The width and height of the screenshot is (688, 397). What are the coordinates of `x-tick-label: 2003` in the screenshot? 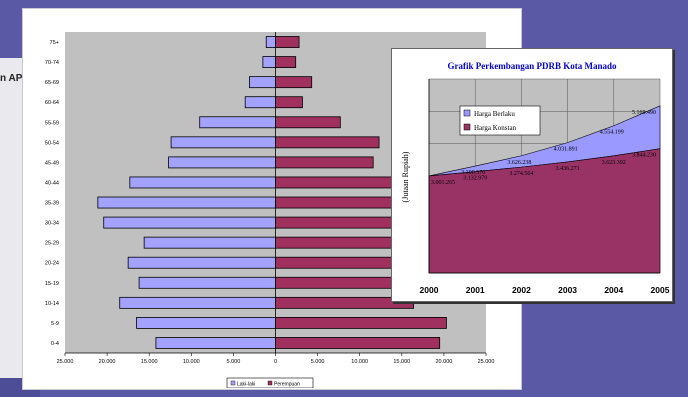 It's located at (567, 290).